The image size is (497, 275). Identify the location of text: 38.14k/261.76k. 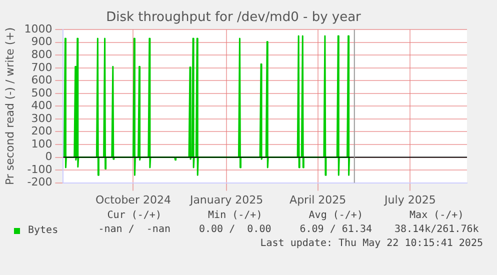
(436, 230).